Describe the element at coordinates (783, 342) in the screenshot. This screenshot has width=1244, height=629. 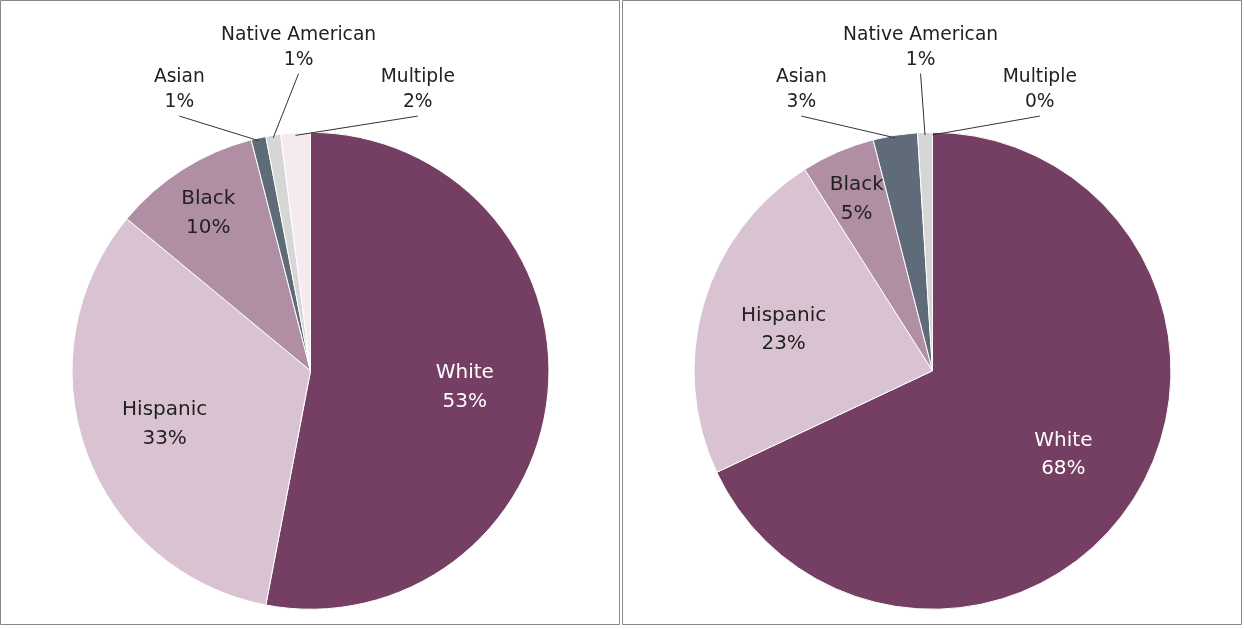
I see `data-label: 23%` at that location.